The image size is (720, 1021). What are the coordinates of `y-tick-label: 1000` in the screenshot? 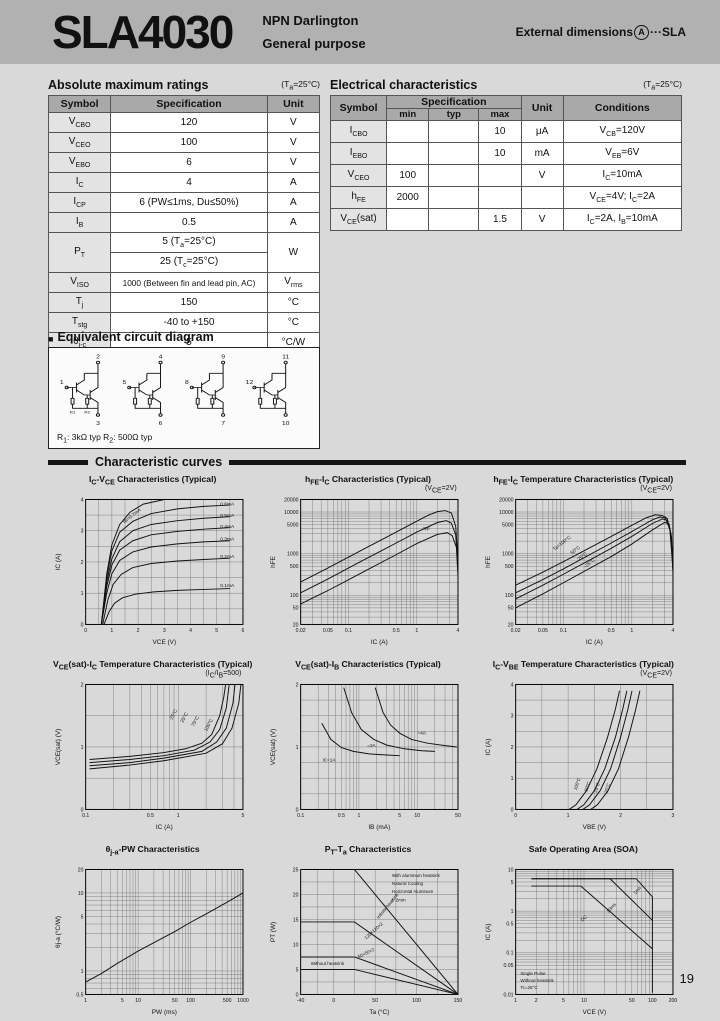 It's located at (508, 554).